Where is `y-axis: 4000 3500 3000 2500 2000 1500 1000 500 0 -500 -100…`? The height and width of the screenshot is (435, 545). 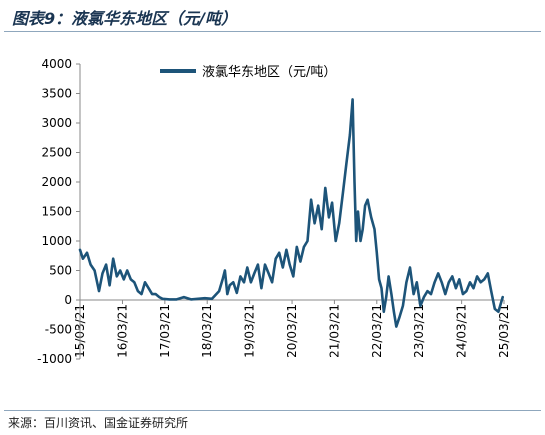
y-axis: 4000 3500 3000 2500 2000 1500 1000 500 0 -500 -100… is located at coordinates (58, 211).